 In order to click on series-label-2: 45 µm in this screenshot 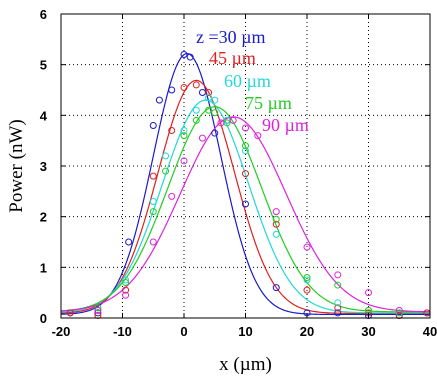, I will do `click(232, 58)`.